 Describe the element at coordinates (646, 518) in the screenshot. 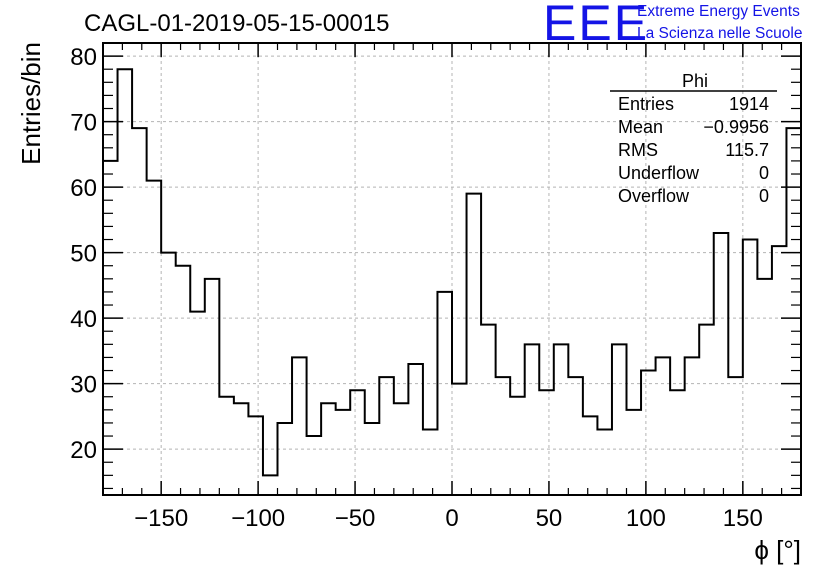

I see `x-tick-label: 100` at that location.